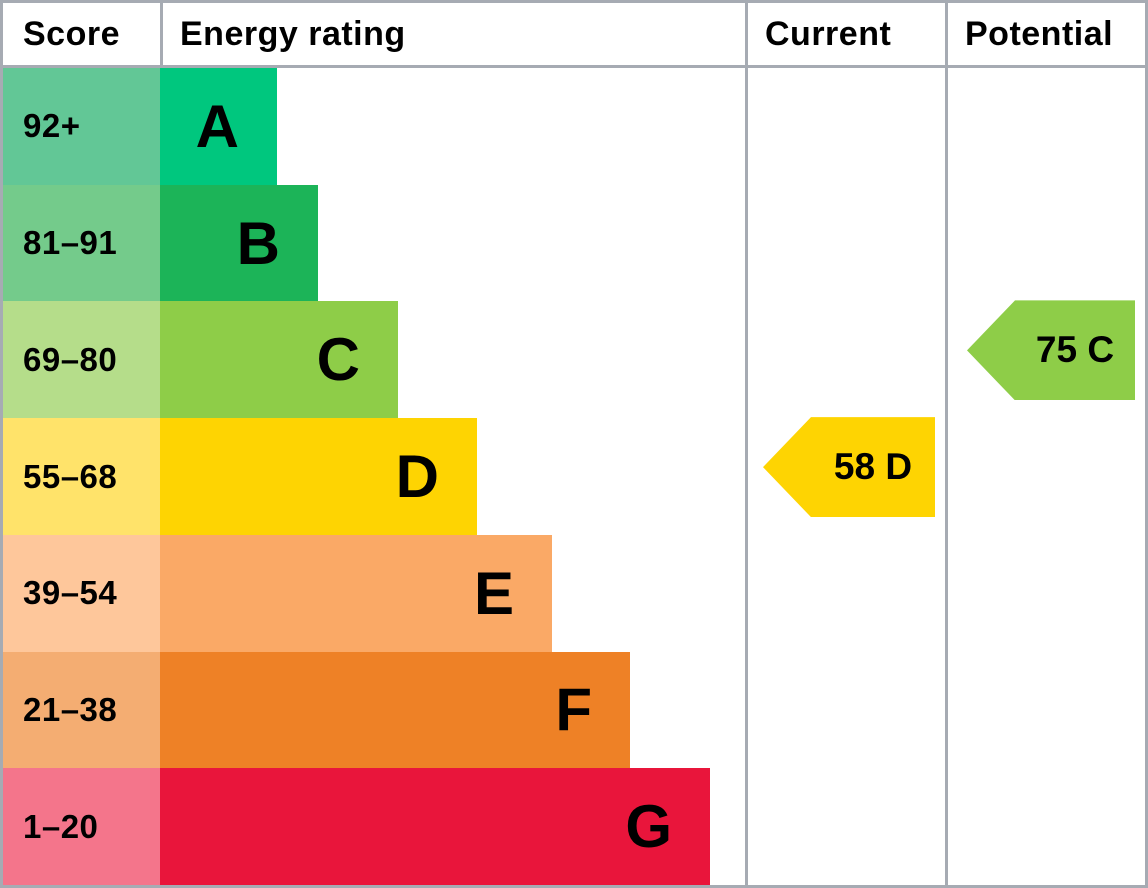 This screenshot has width=1148, height=888. What do you see at coordinates (946, 444) in the screenshot?
I see `potential-column-divider` at bounding box center [946, 444].